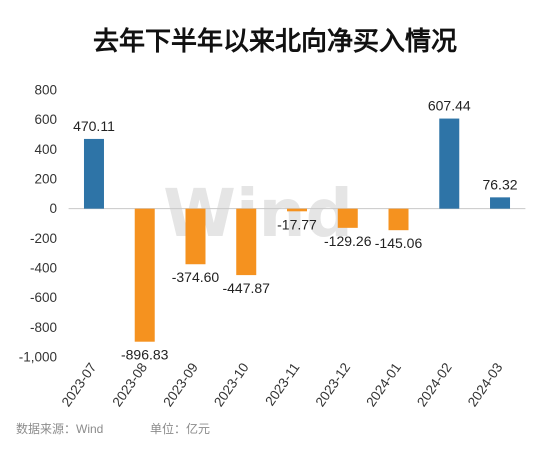 Image resolution: width=550 pixels, height=458 pixels. What do you see at coordinates (38, 357) in the screenshot?
I see `y-tick-label: -1,000` at bounding box center [38, 357].